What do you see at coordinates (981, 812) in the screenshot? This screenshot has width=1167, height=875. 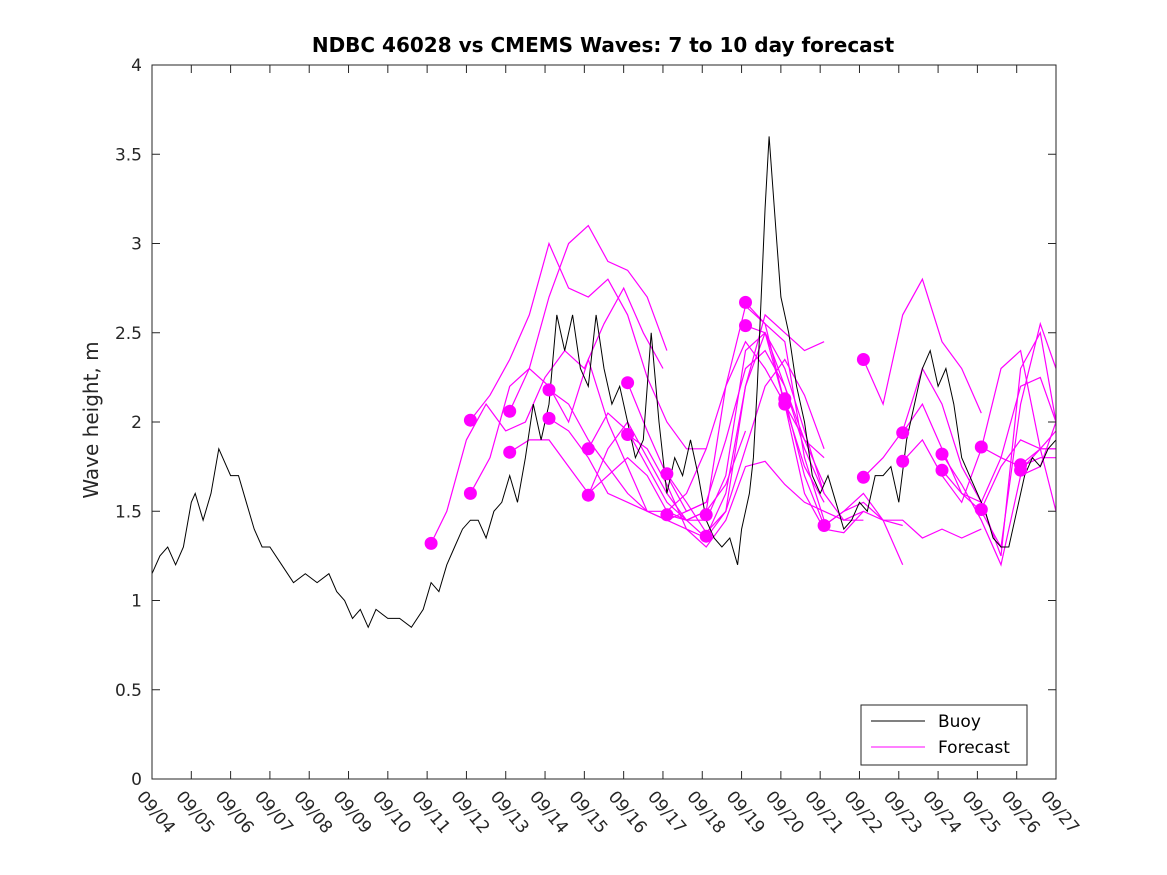 I see `x-tick-label: 09/25` at bounding box center [981, 812].